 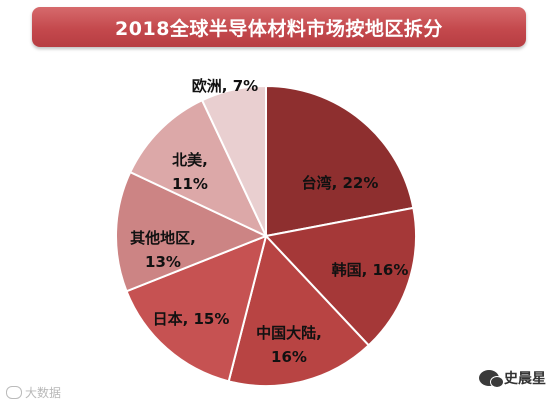 What do you see at coordinates (491, 379) in the screenshot?
I see `wechat-icon` at bounding box center [491, 379].